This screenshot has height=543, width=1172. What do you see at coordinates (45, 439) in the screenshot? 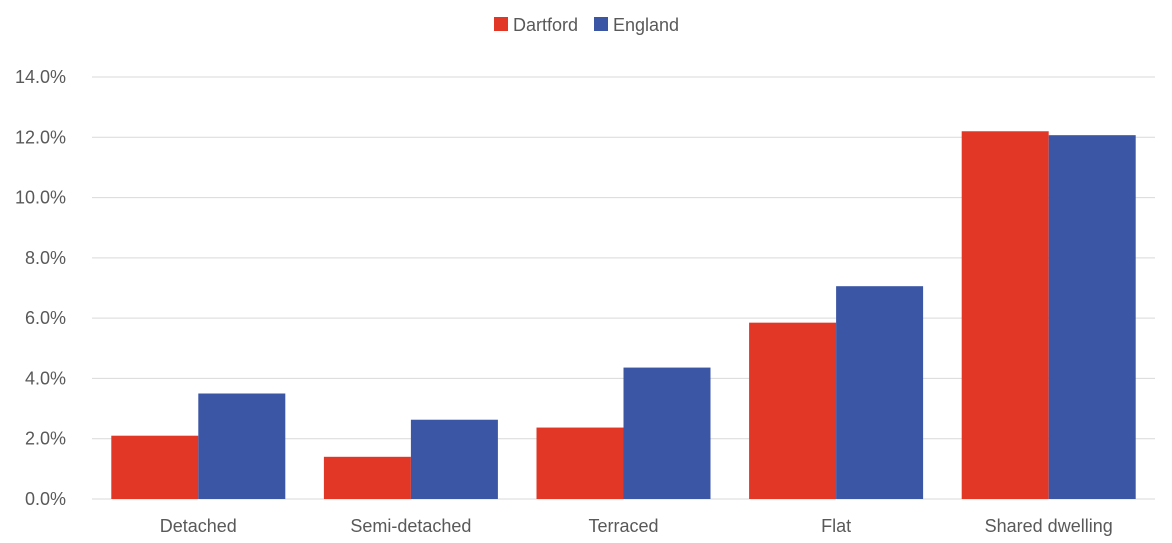
I see `y-tick-label: 2.0%` at bounding box center [45, 439].